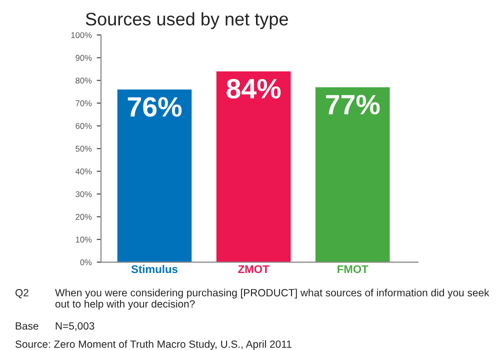 The width and height of the screenshot is (500, 350). I want to click on data-label: 84%, so click(253, 88).